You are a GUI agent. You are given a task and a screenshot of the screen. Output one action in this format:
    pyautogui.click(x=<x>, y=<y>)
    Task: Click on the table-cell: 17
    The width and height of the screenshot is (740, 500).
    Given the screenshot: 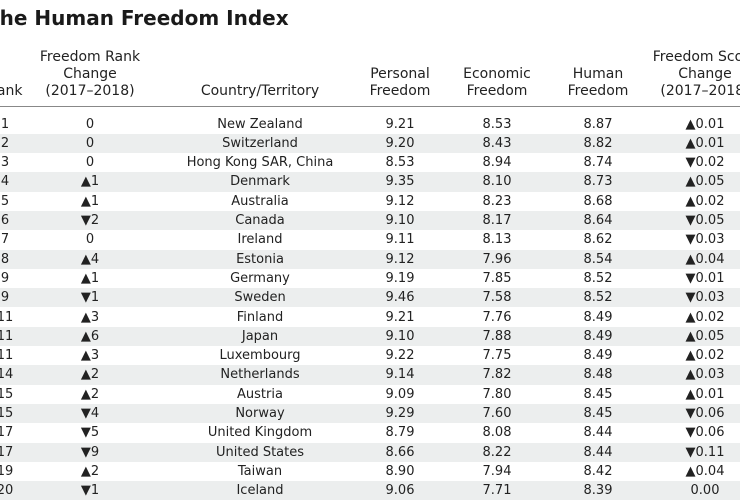 What is the action you would take?
    pyautogui.click(x=7, y=452)
    